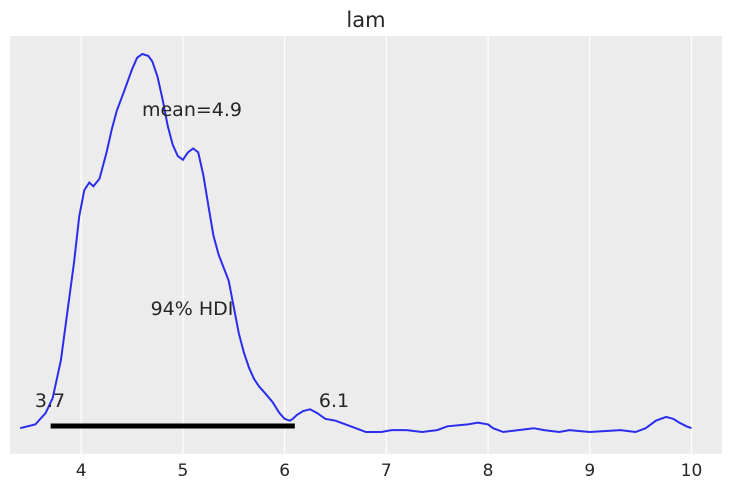  I want to click on x-tick-label: 5, so click(183, 471).